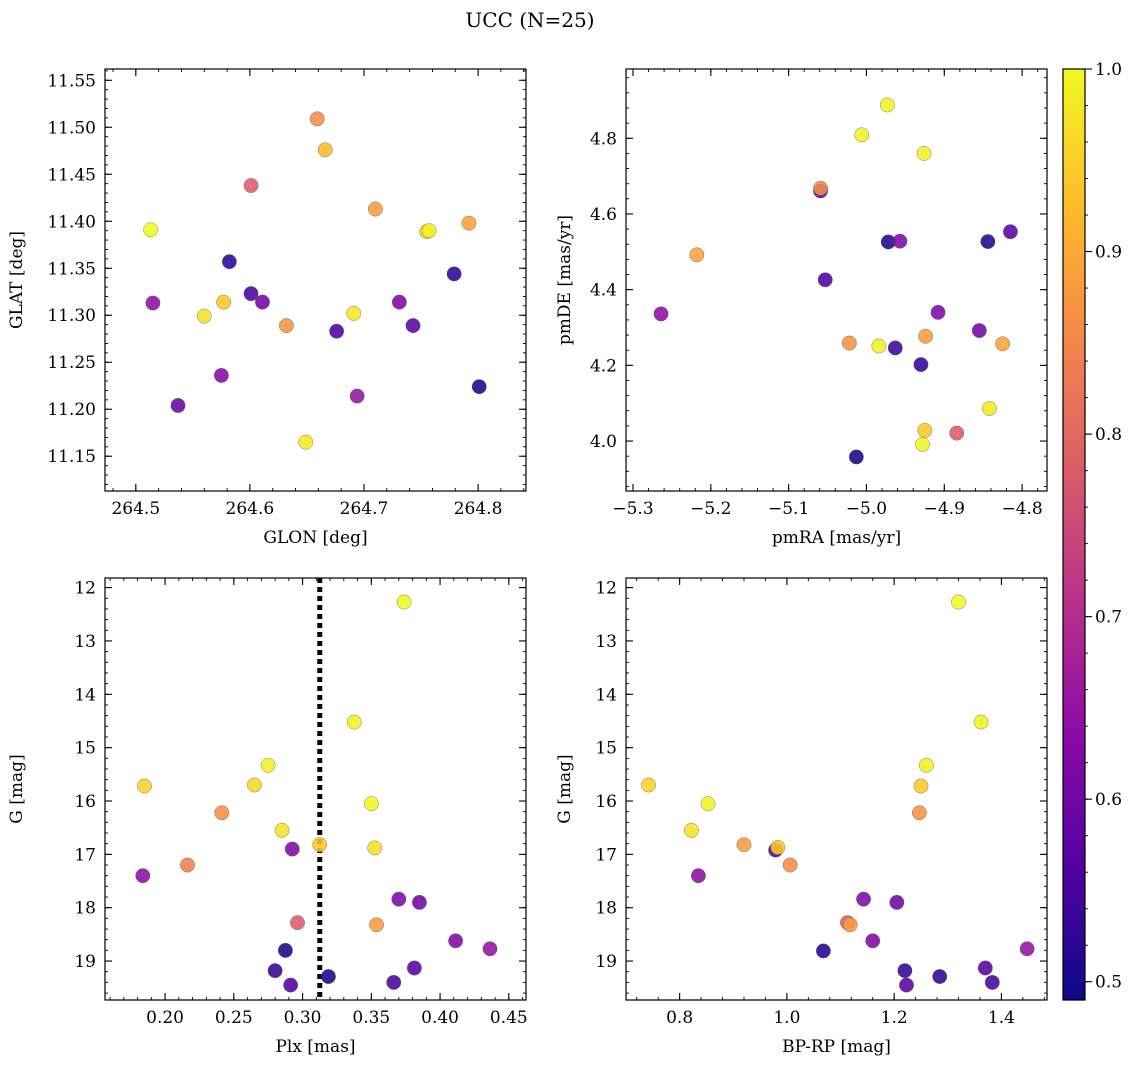 This screenshot has width=1136, height=1068. Describe the element at coordinates (1021, 509) in the screenshot. I see `x-tick-label: −4.8` at that location.